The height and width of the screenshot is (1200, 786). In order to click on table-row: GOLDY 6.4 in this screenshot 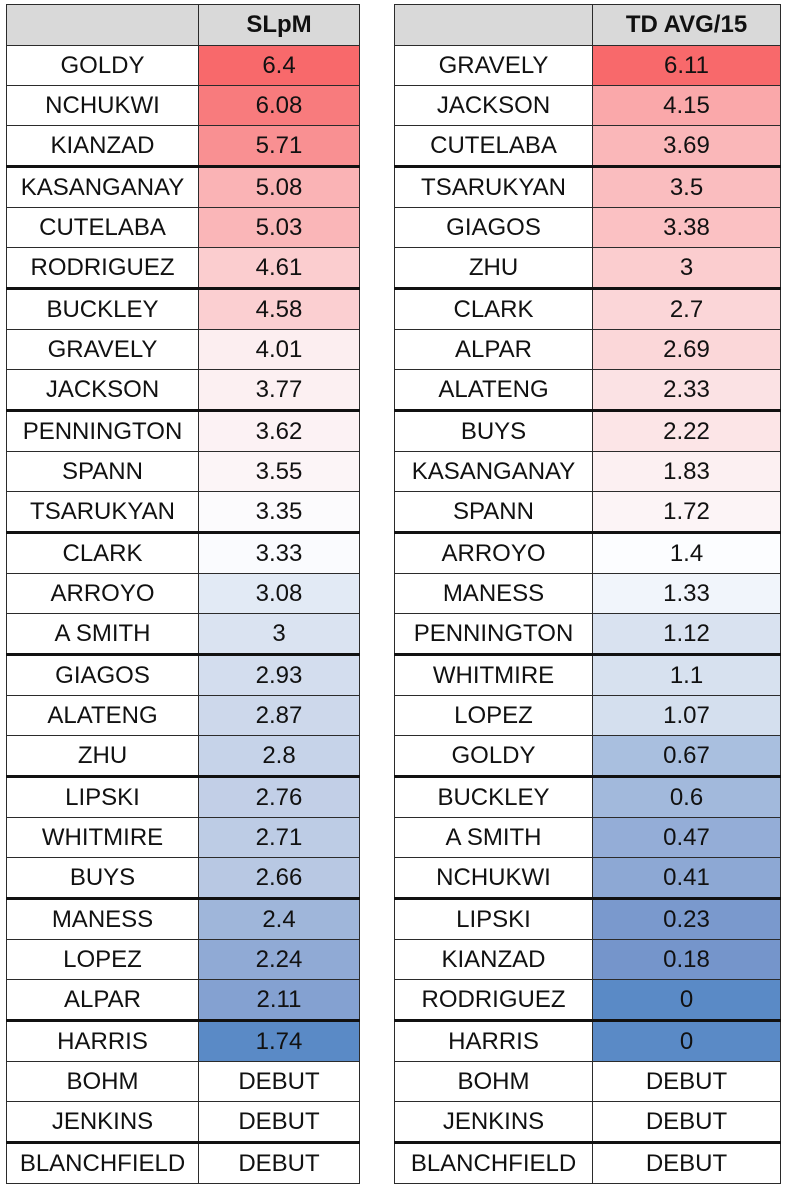, I will do `click(183, 65)`.